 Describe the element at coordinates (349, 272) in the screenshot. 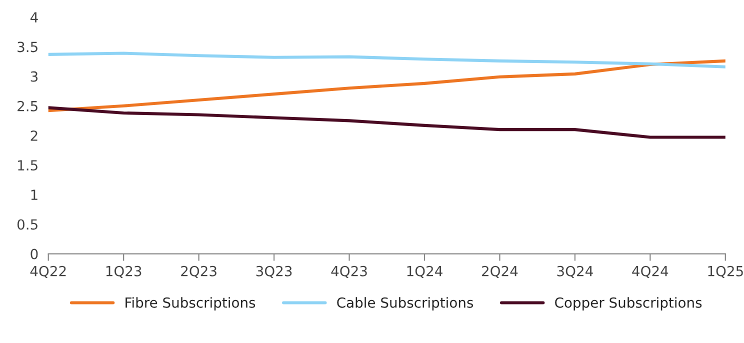

I see `x-tick-label: 4Q23` at that location.